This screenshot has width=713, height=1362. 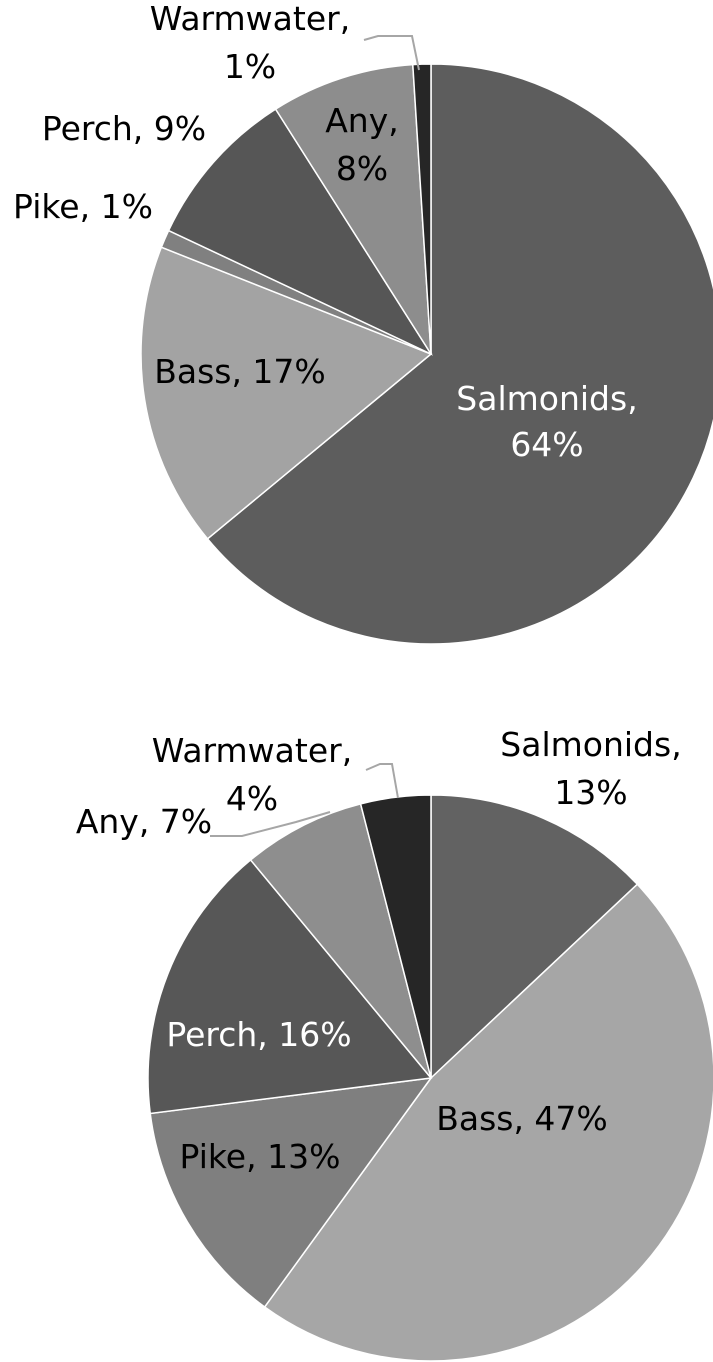 I want to click on data-label-bass: Bass, 17%, so click(x=240, y=371).